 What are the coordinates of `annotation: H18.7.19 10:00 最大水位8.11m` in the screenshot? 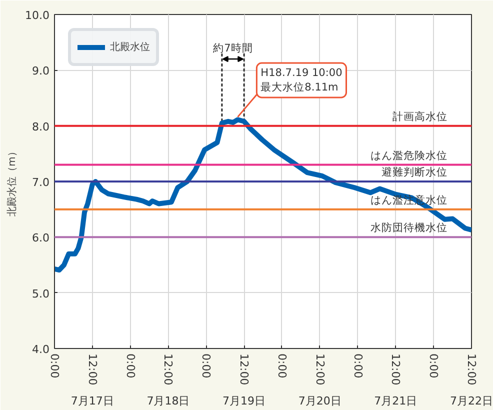 It's located at (301, 80).